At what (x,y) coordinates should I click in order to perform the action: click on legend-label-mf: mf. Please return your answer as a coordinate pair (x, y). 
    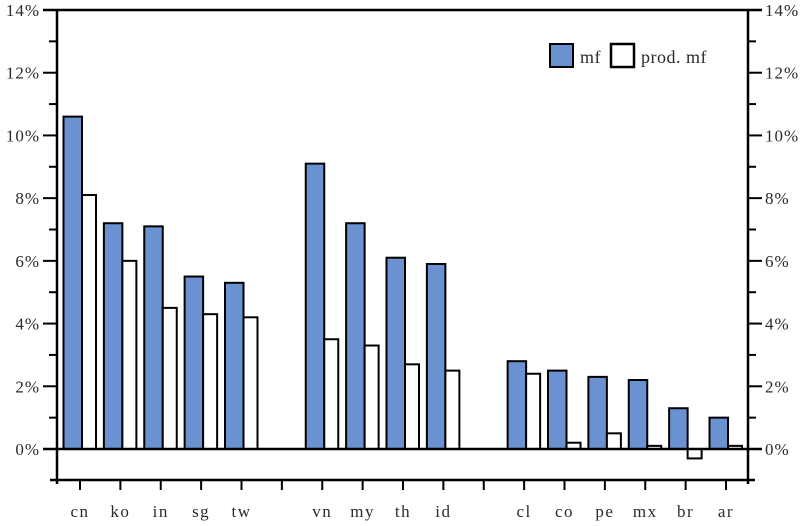
    Looking at the image, I should click on (590, 57).